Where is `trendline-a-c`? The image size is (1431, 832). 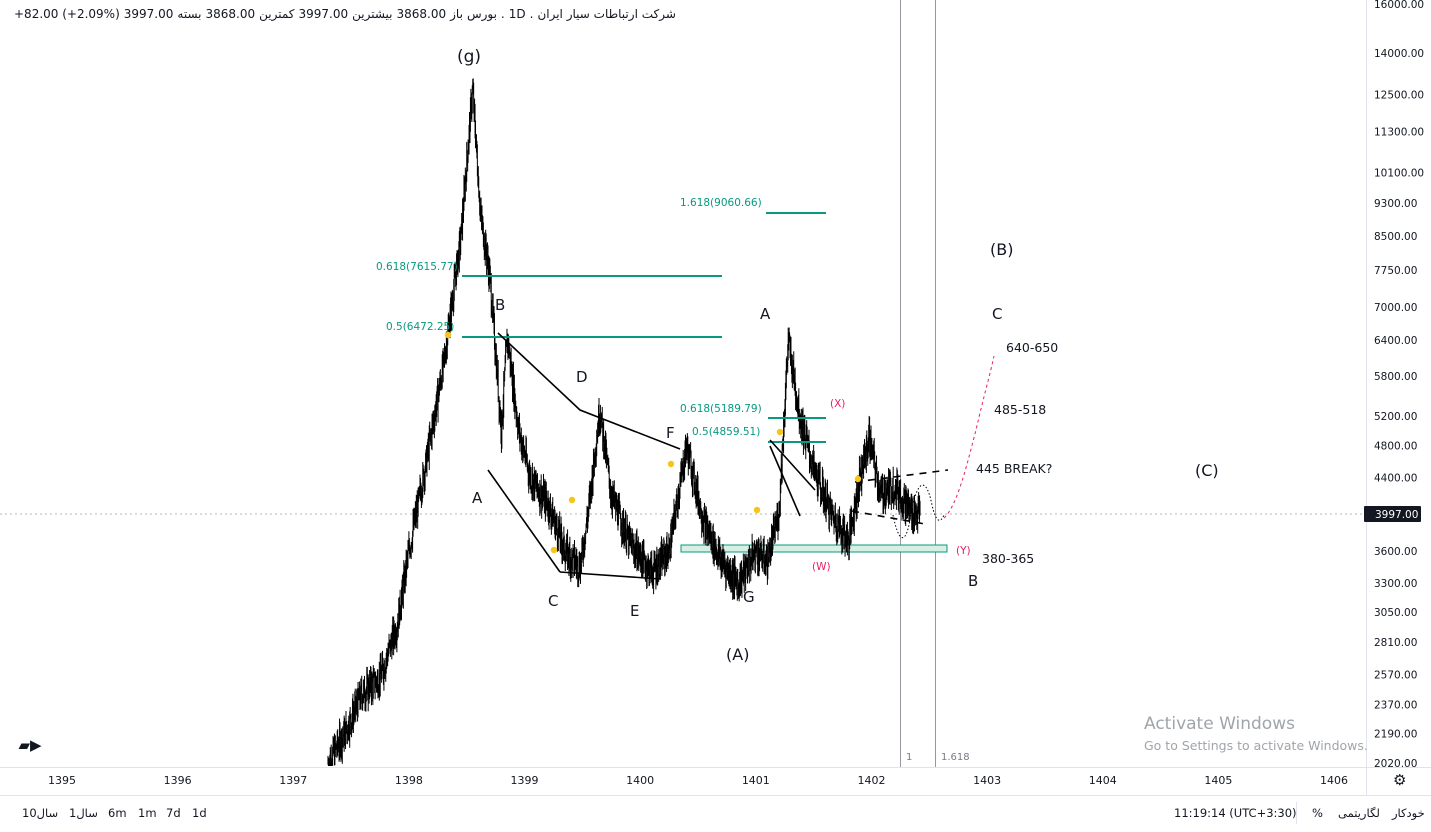
trendline-a-c is located at coordinates (524, 521).